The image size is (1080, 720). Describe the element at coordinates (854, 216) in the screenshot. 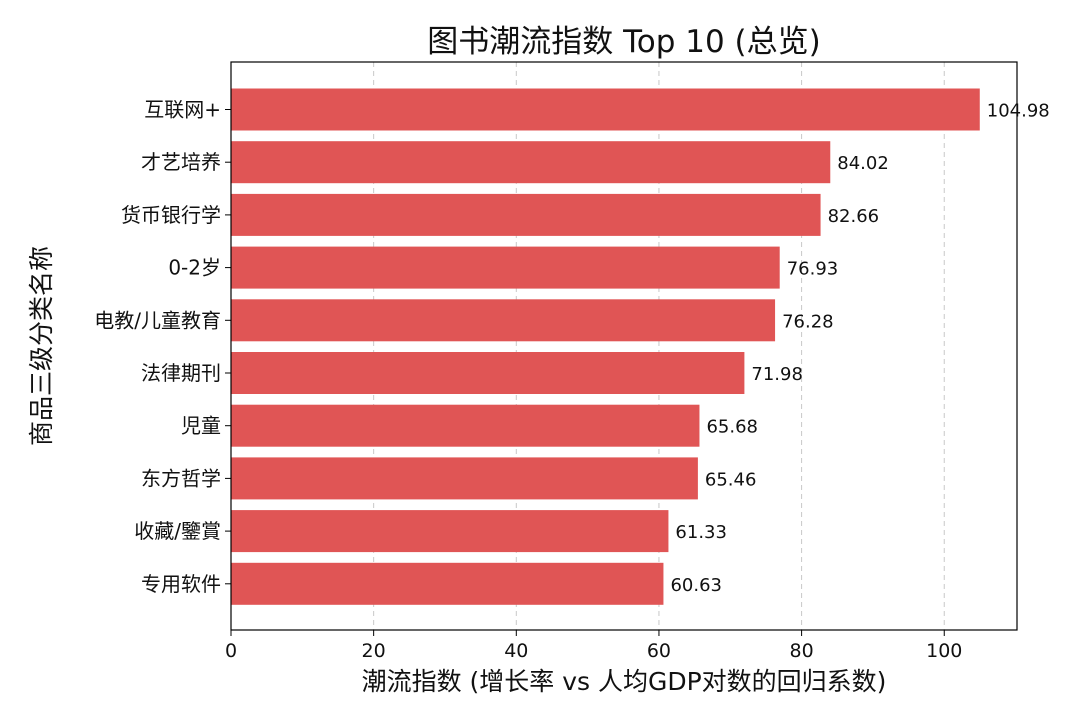

I see `data-label: 82.66` at that location.